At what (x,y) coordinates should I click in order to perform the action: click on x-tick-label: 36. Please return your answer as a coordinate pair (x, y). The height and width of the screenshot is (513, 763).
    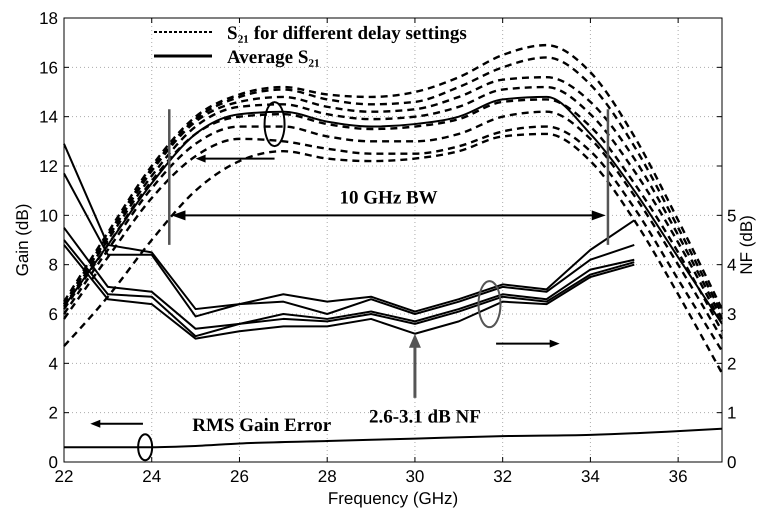
    Looking at the image, I should click on (678, 476).